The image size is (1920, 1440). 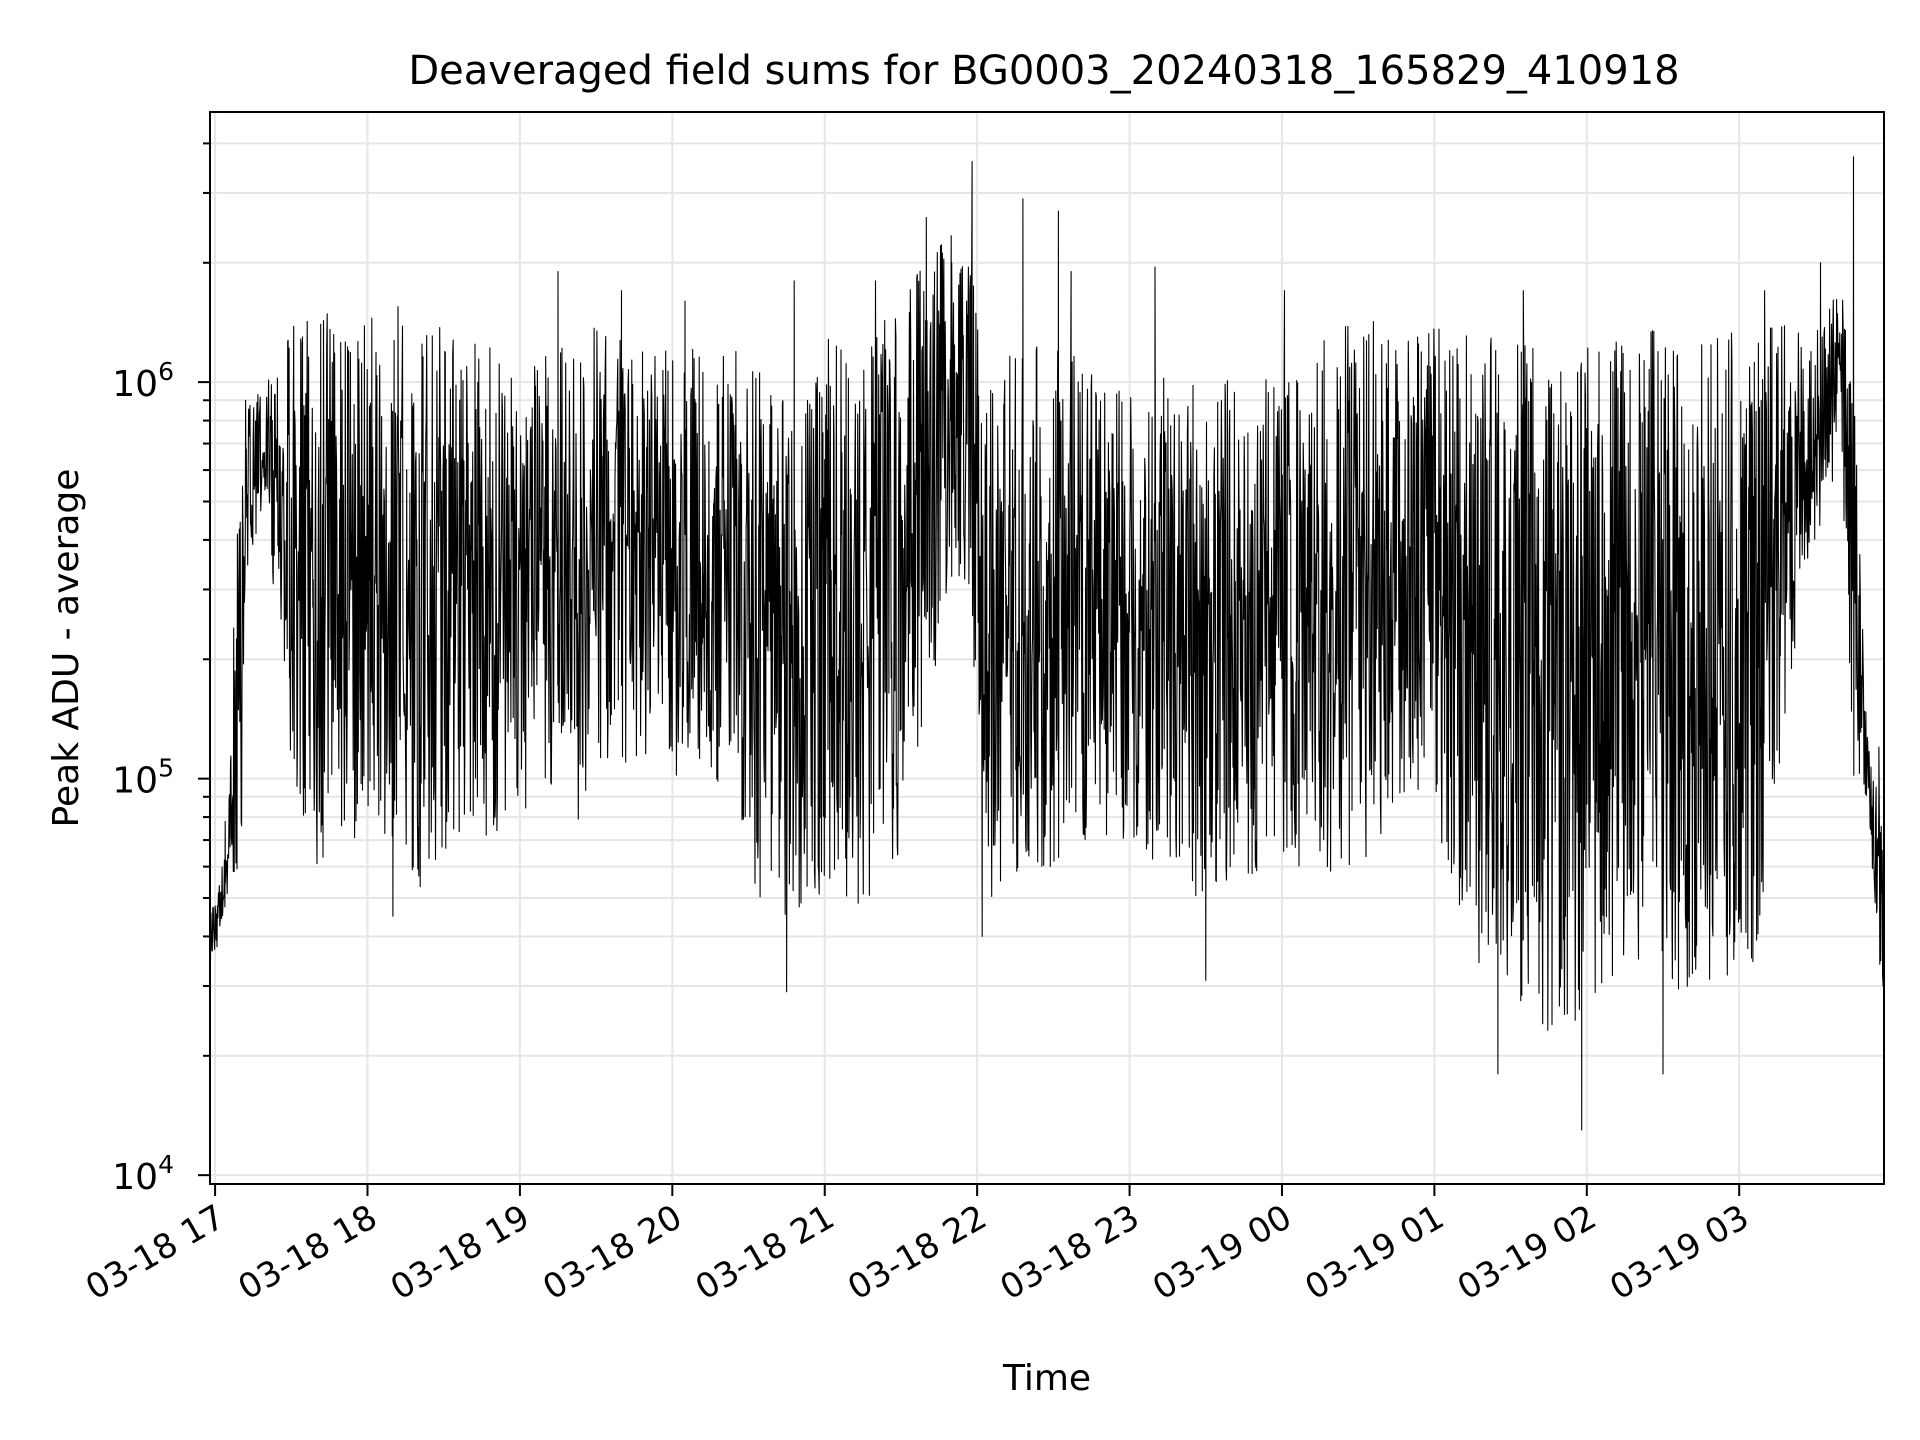 What do you see at coordinates (161, 670) in the screenshot?
I see `y-axis: 10⁴ 10⁵ 10⁶` at bounding box center [161, 670].